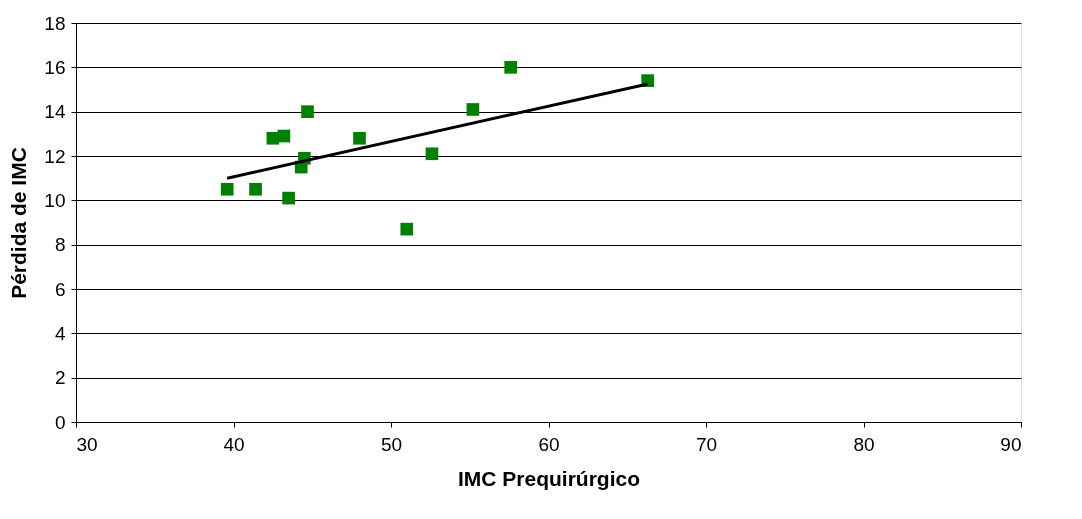  I want to click on y-tick-label: 10, so click(55, 200).